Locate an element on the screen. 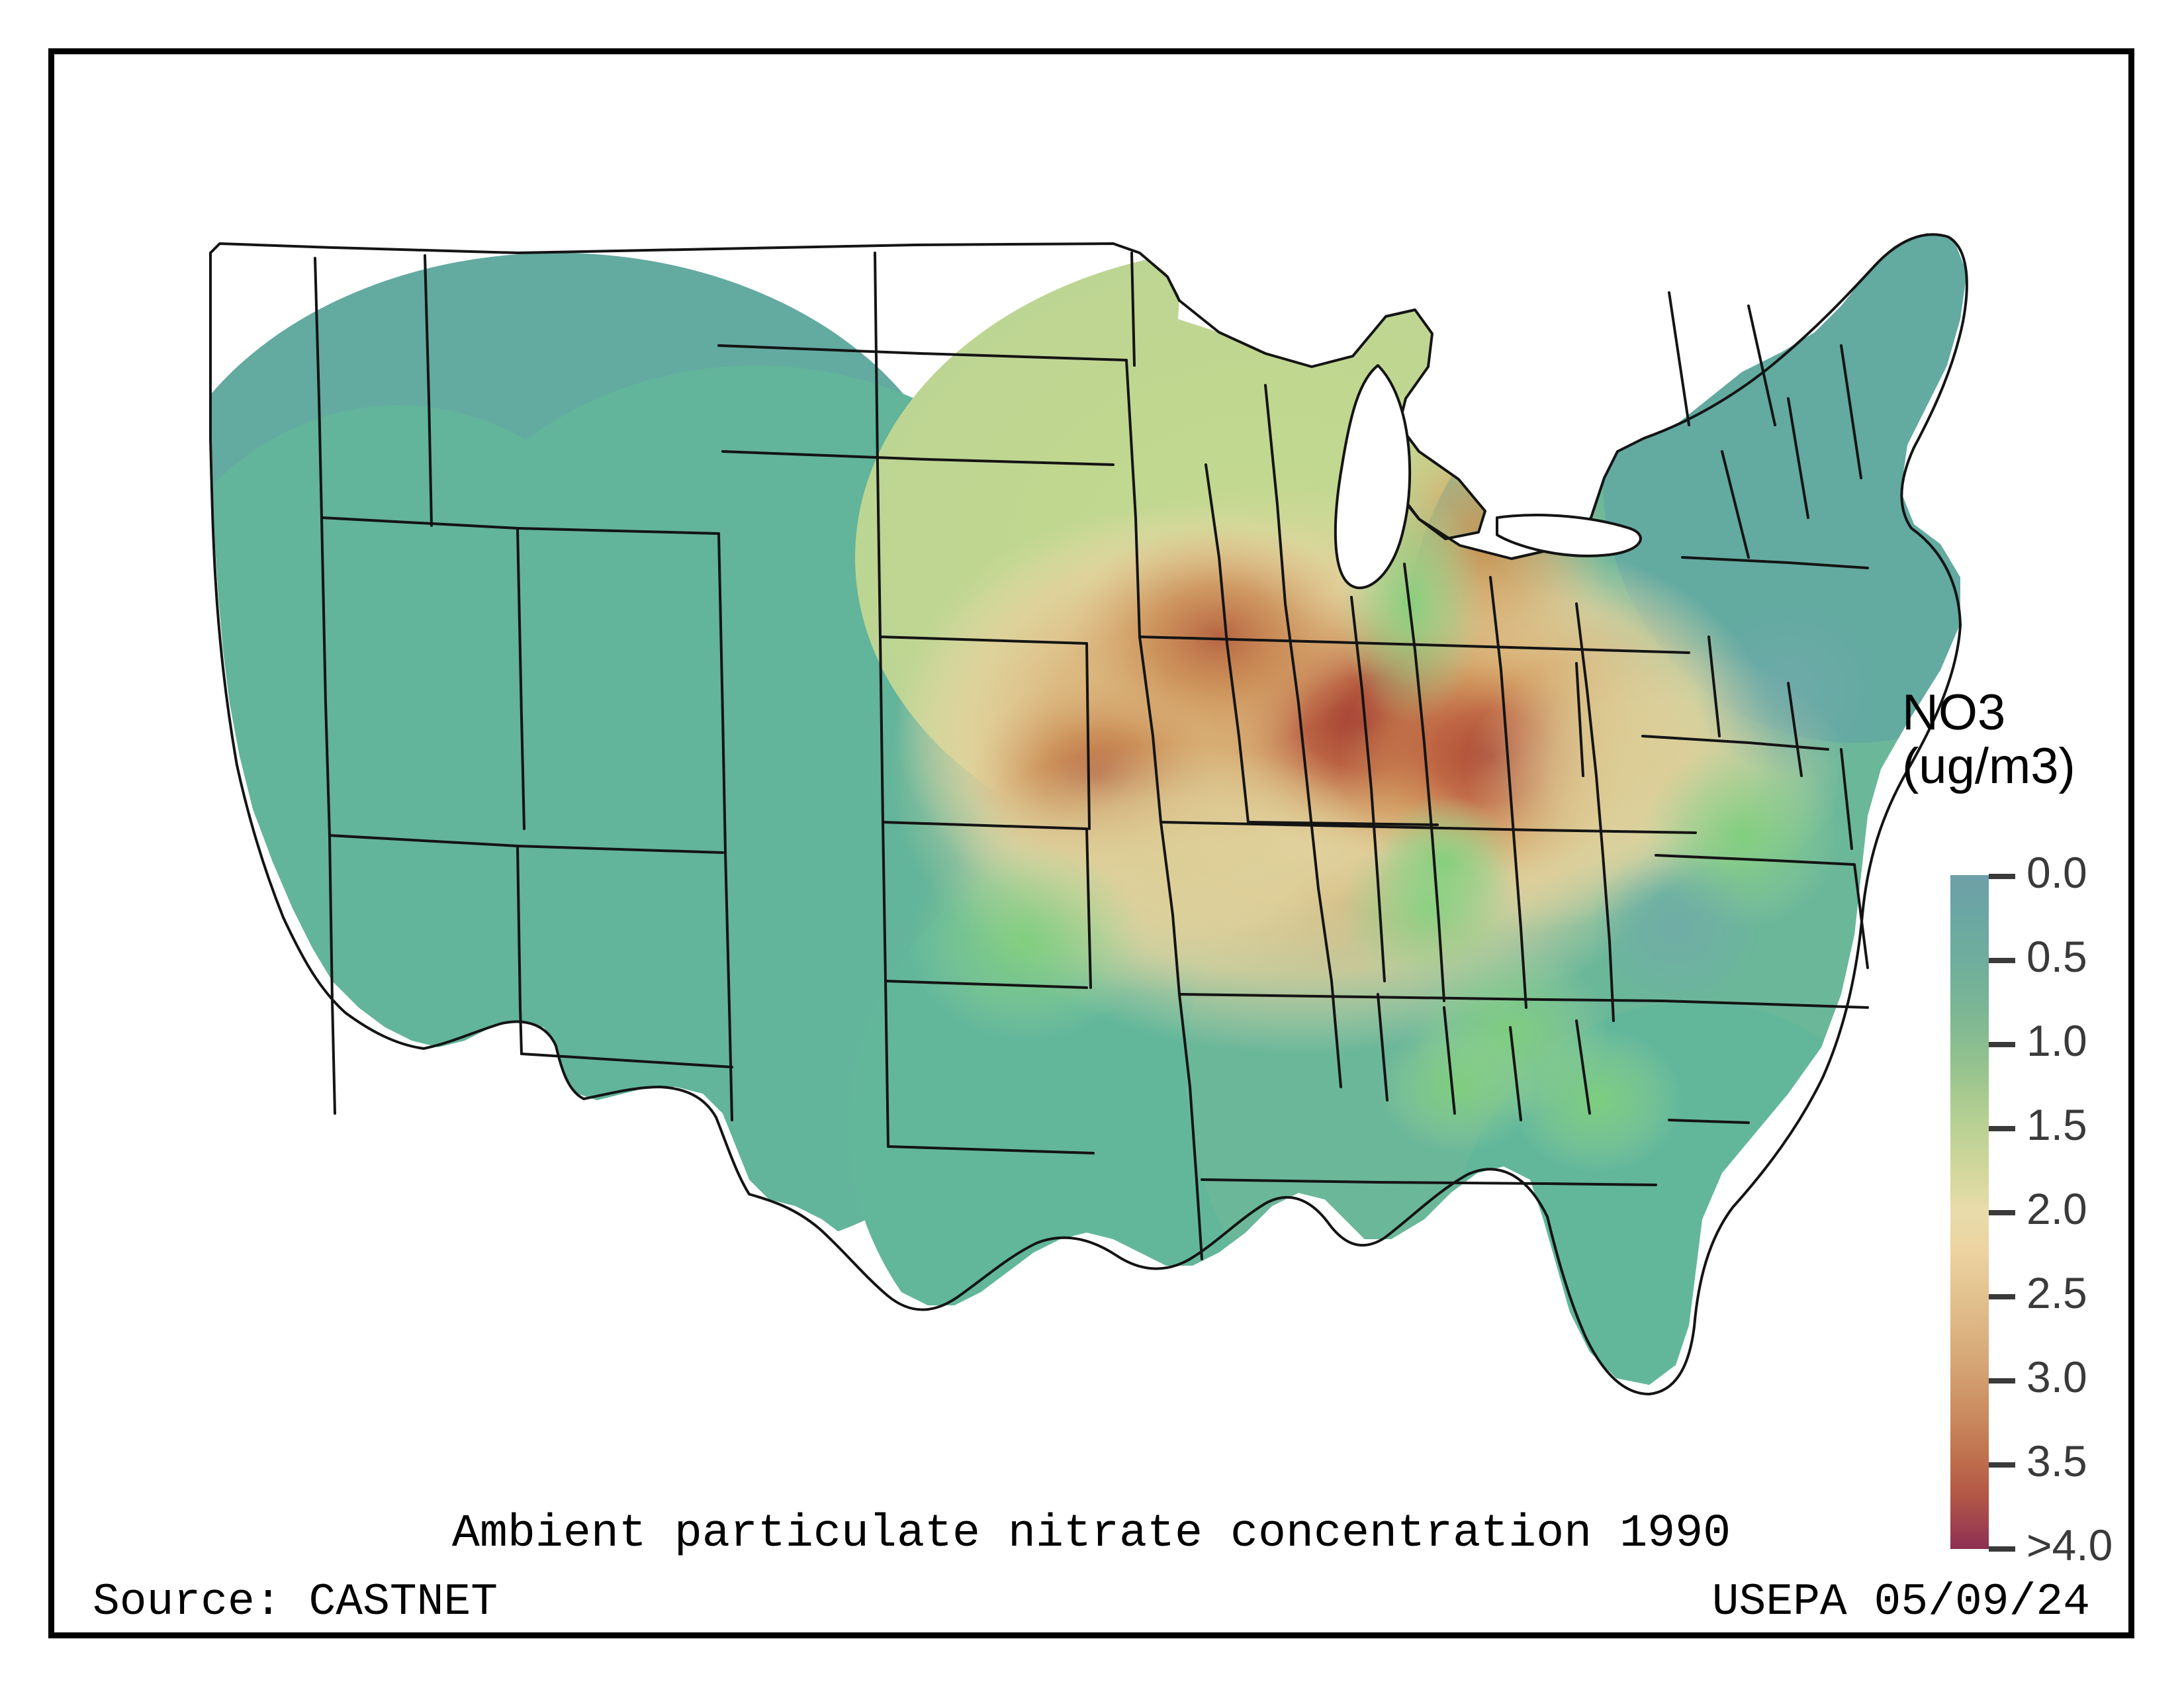 The image size is (2184, 1688). colorbar-label-4: 2.0 is located at coordinates (2056, 1208).